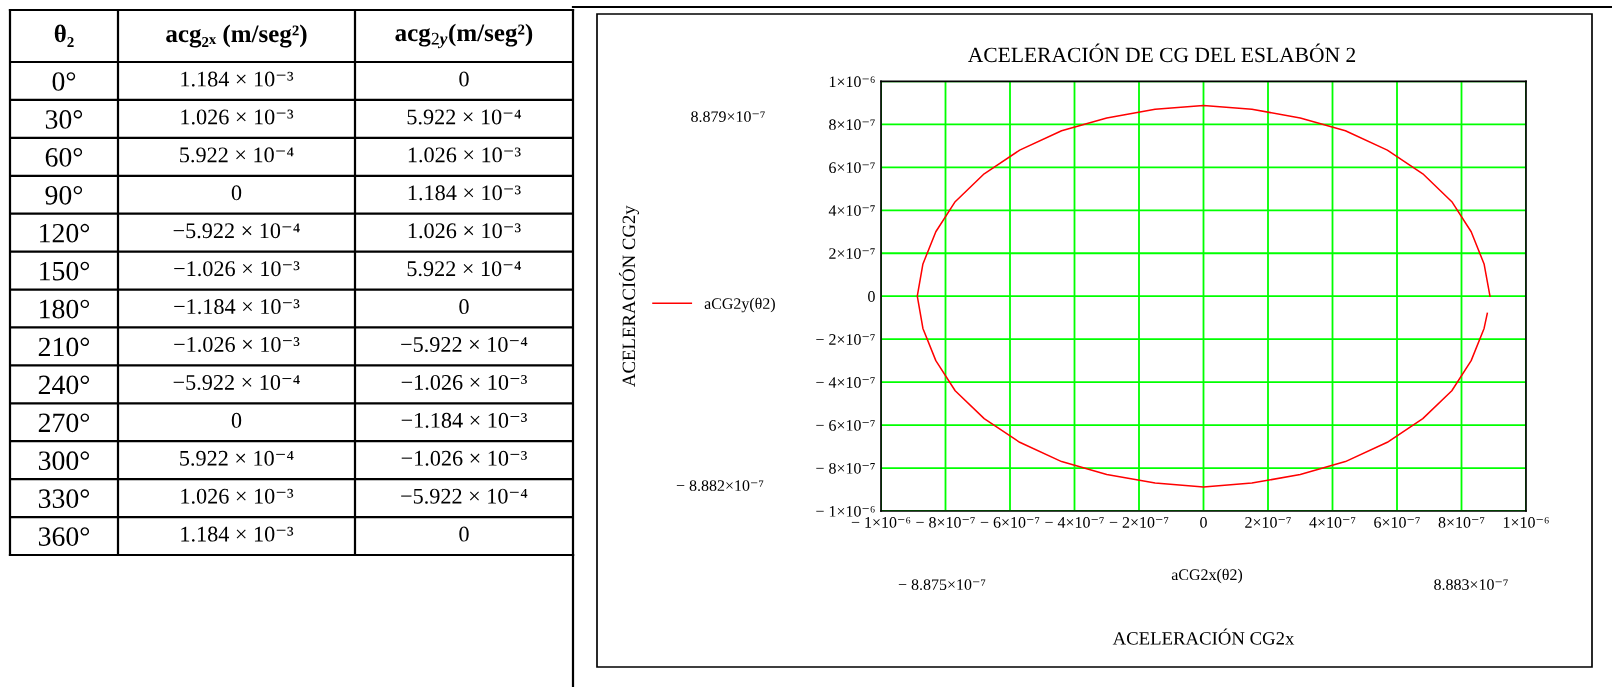  What do you see at coordinates (1461, 522) in the screenshot?
I see `x-tick-label: 8×10⁻⁷` at bounding box center [1461, 522].